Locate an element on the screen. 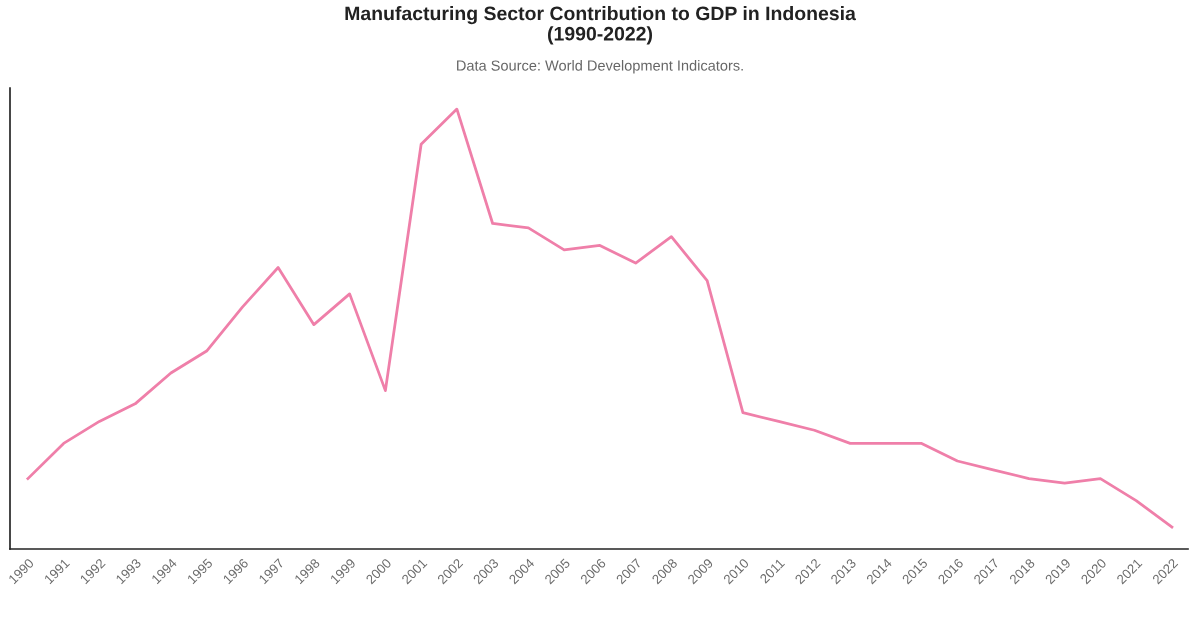 Image resolution: width=1200 pixels, height=628 pixels. chart-title: Manufacturing Sector Contribution to GDP in Indonesia (1990-2022) is located at coordinates (600, 25).